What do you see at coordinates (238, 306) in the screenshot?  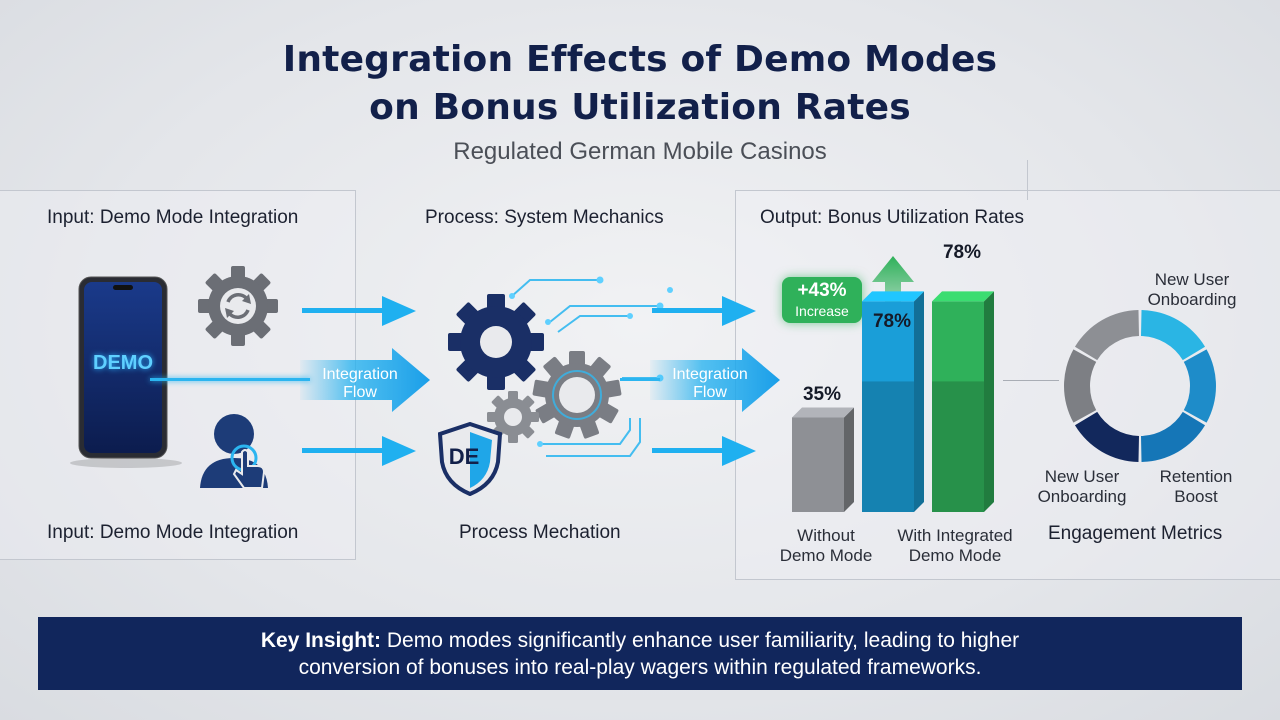 I see `sync-gear-icon` at bounding box center [238, 306].